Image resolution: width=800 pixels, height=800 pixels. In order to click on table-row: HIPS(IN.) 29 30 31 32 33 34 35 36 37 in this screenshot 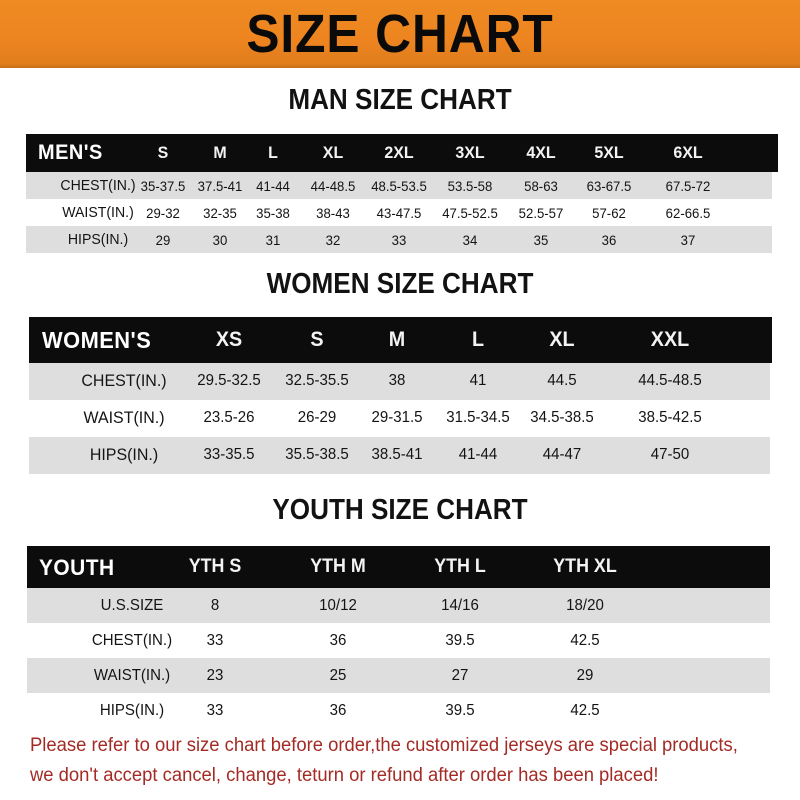, I will do `click(399, 239)`.